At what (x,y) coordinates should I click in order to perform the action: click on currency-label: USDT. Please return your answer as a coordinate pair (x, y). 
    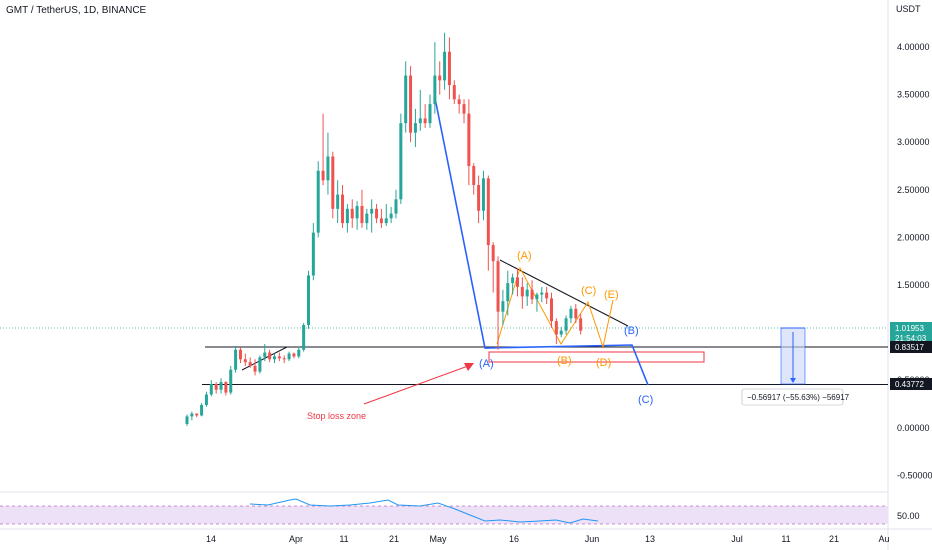
    Looking at the image, I should click on (908, 9).